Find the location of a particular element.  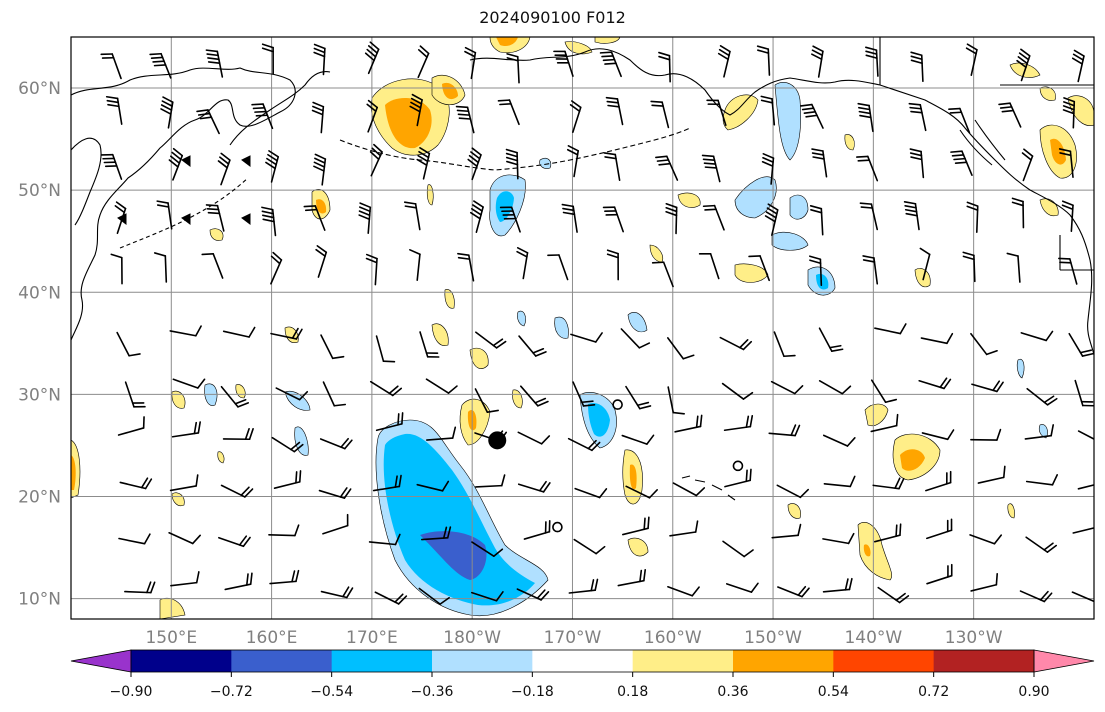

storm-marker-open is located at coordinates (738, 466).